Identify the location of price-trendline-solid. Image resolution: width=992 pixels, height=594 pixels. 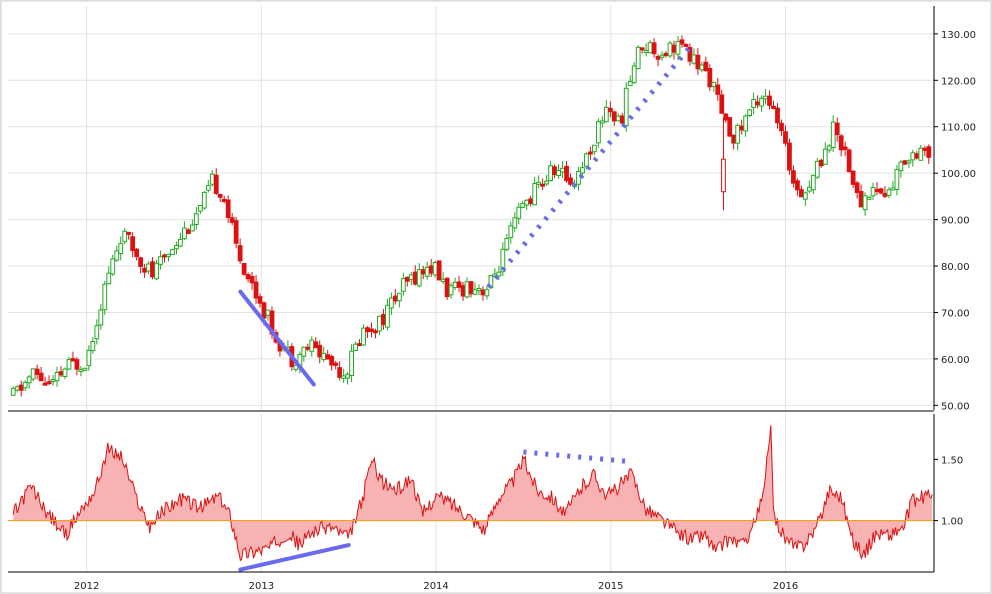
(277, 338).